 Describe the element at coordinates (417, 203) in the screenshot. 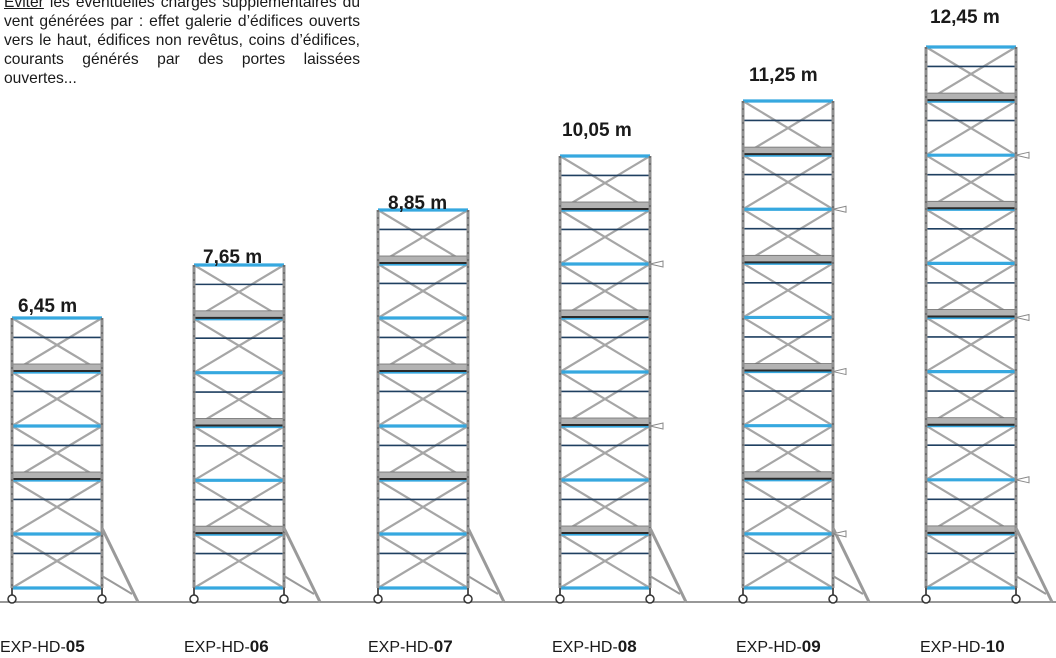

I see `tower-height-label: 8,85 m` at that location.